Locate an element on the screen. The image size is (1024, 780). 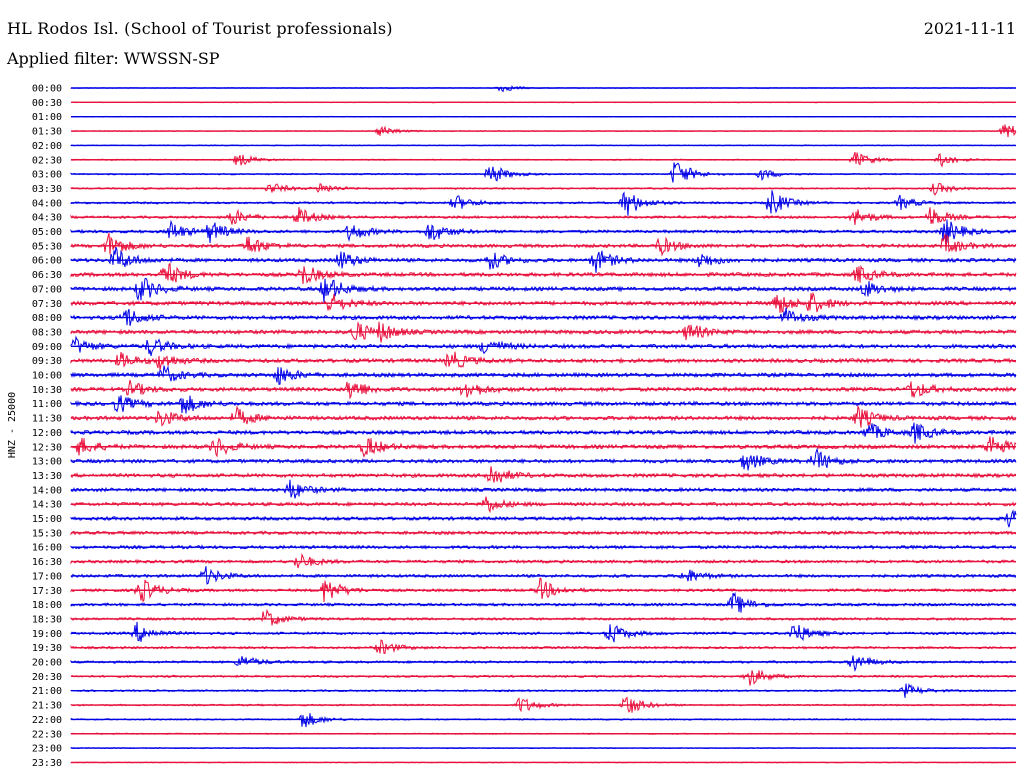
time-label: 22:30 is located at coordinates (47, 734).